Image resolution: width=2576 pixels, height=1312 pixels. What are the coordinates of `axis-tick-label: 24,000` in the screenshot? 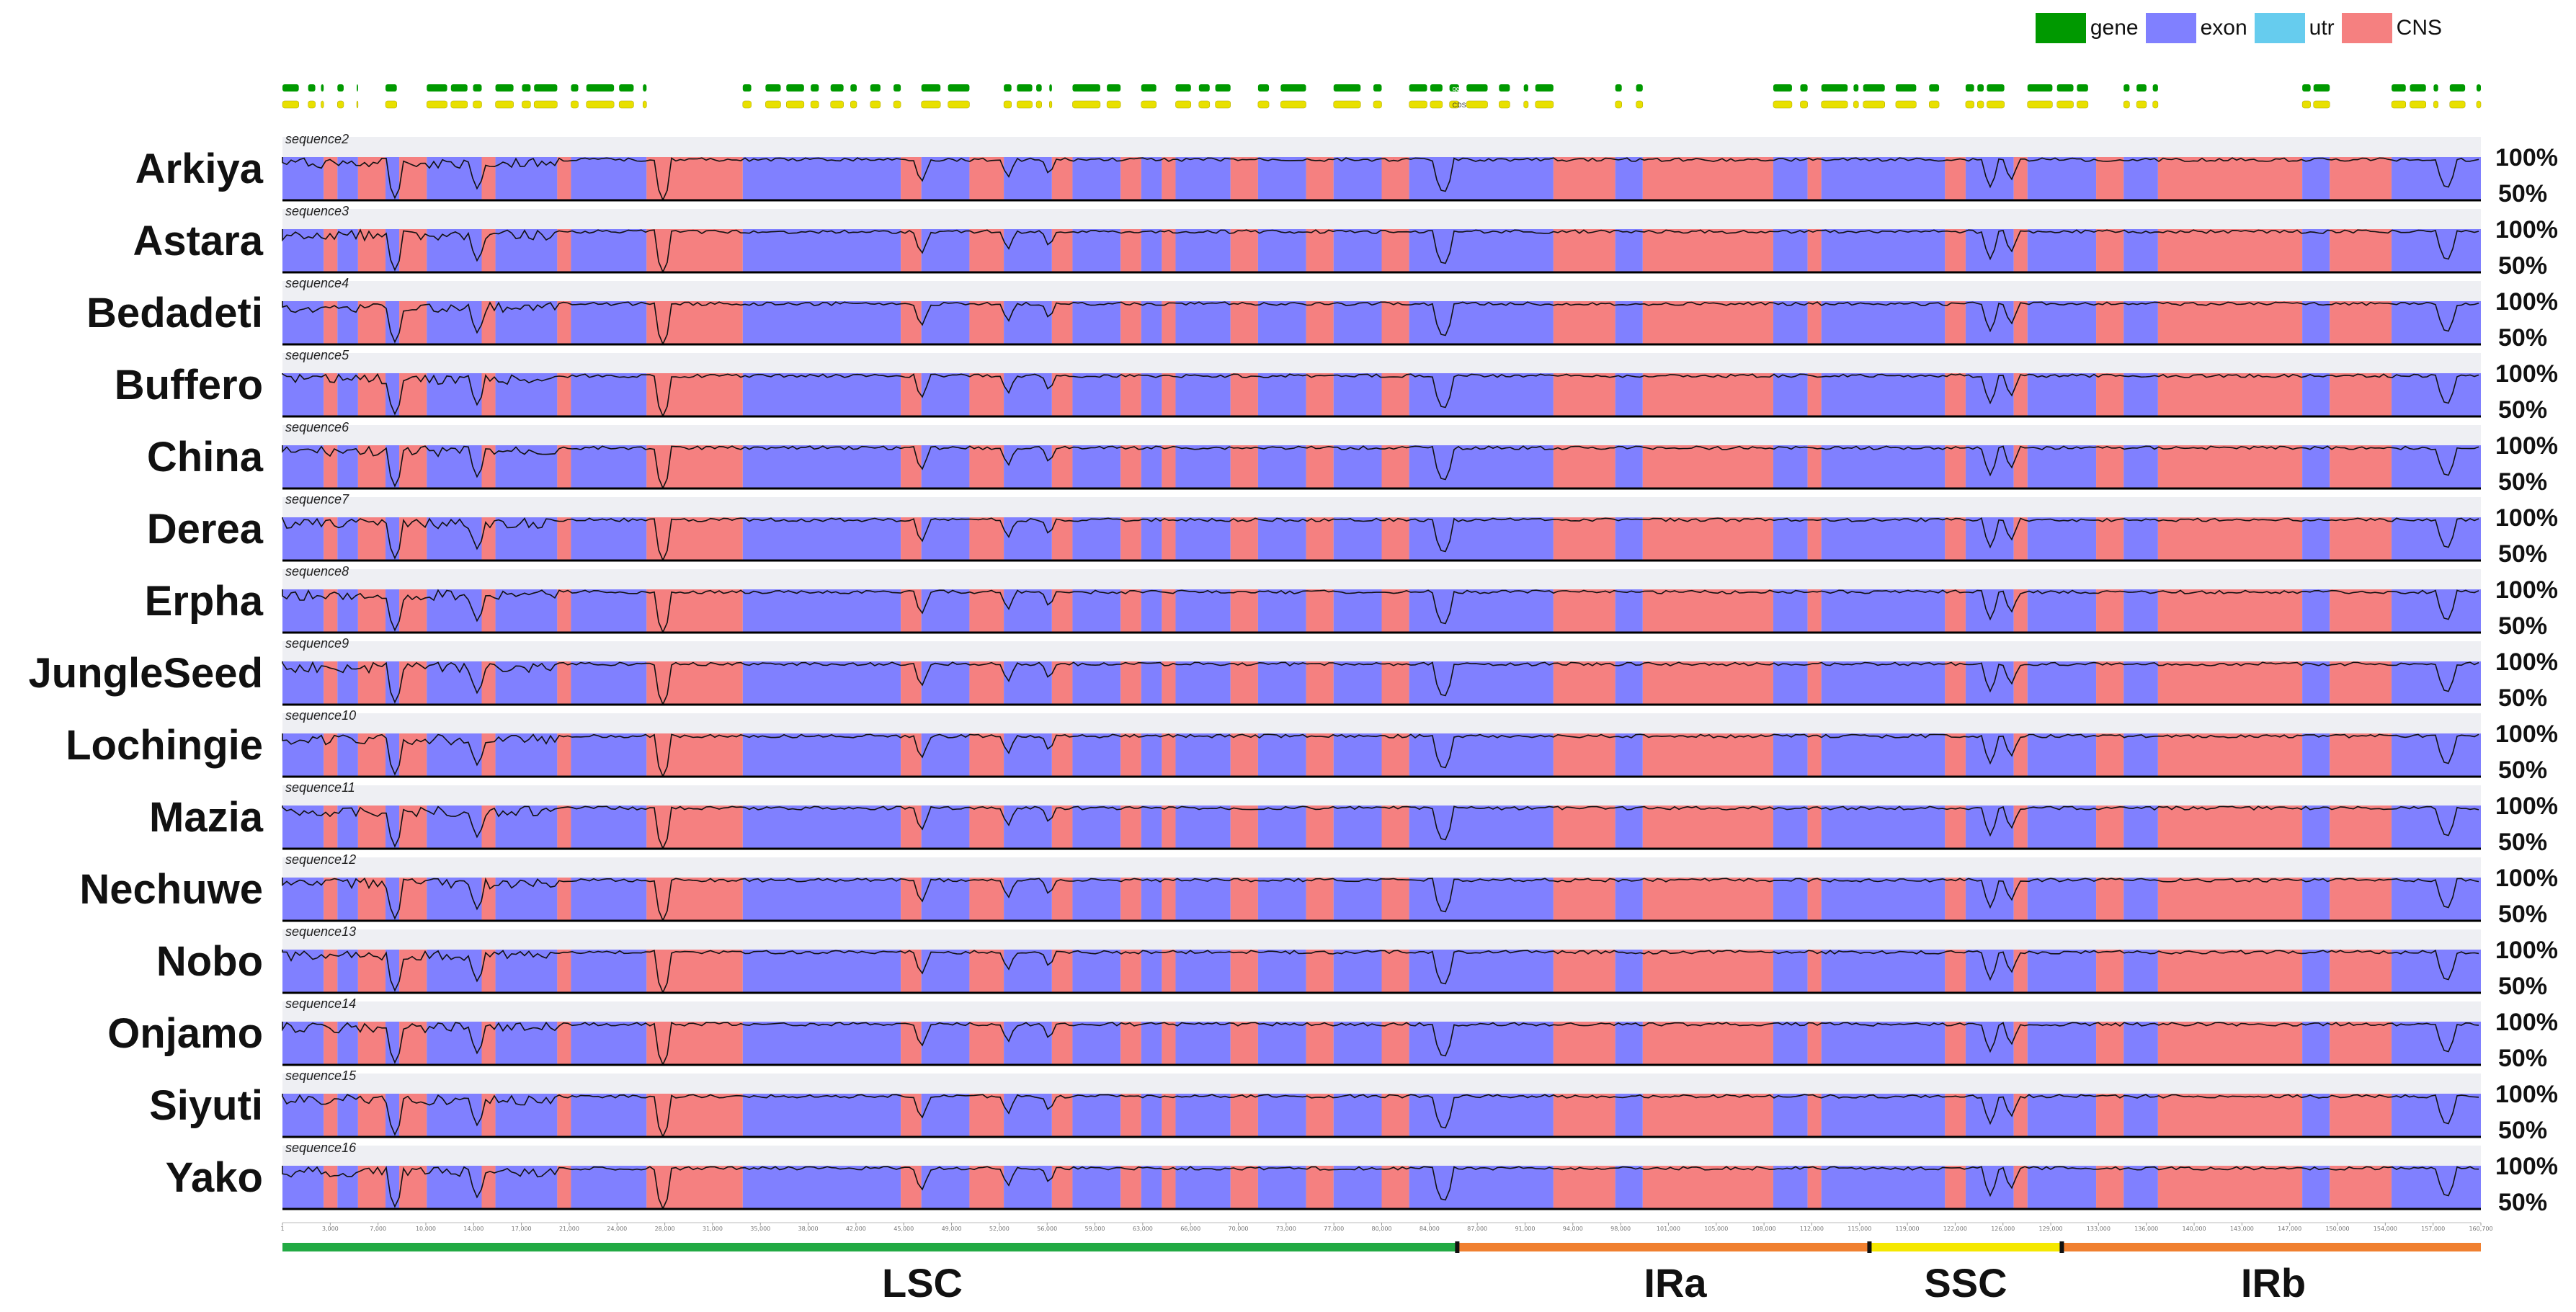 It's located at (617, 1229).